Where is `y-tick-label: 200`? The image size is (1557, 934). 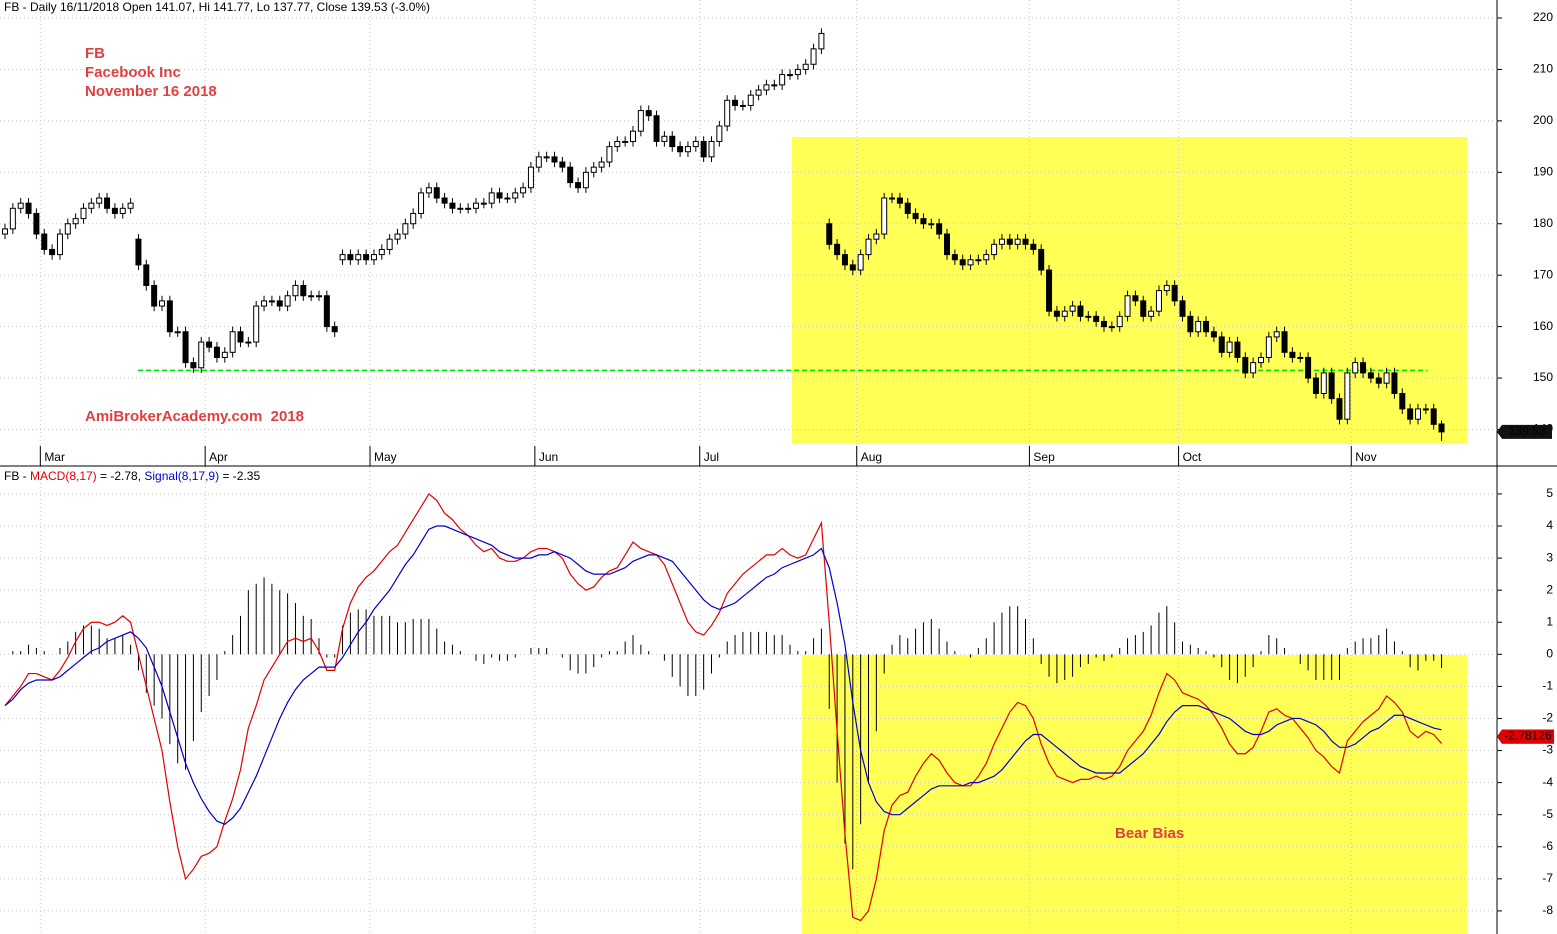
y-tick-label: 200 is located at coordinates (1543, 120).